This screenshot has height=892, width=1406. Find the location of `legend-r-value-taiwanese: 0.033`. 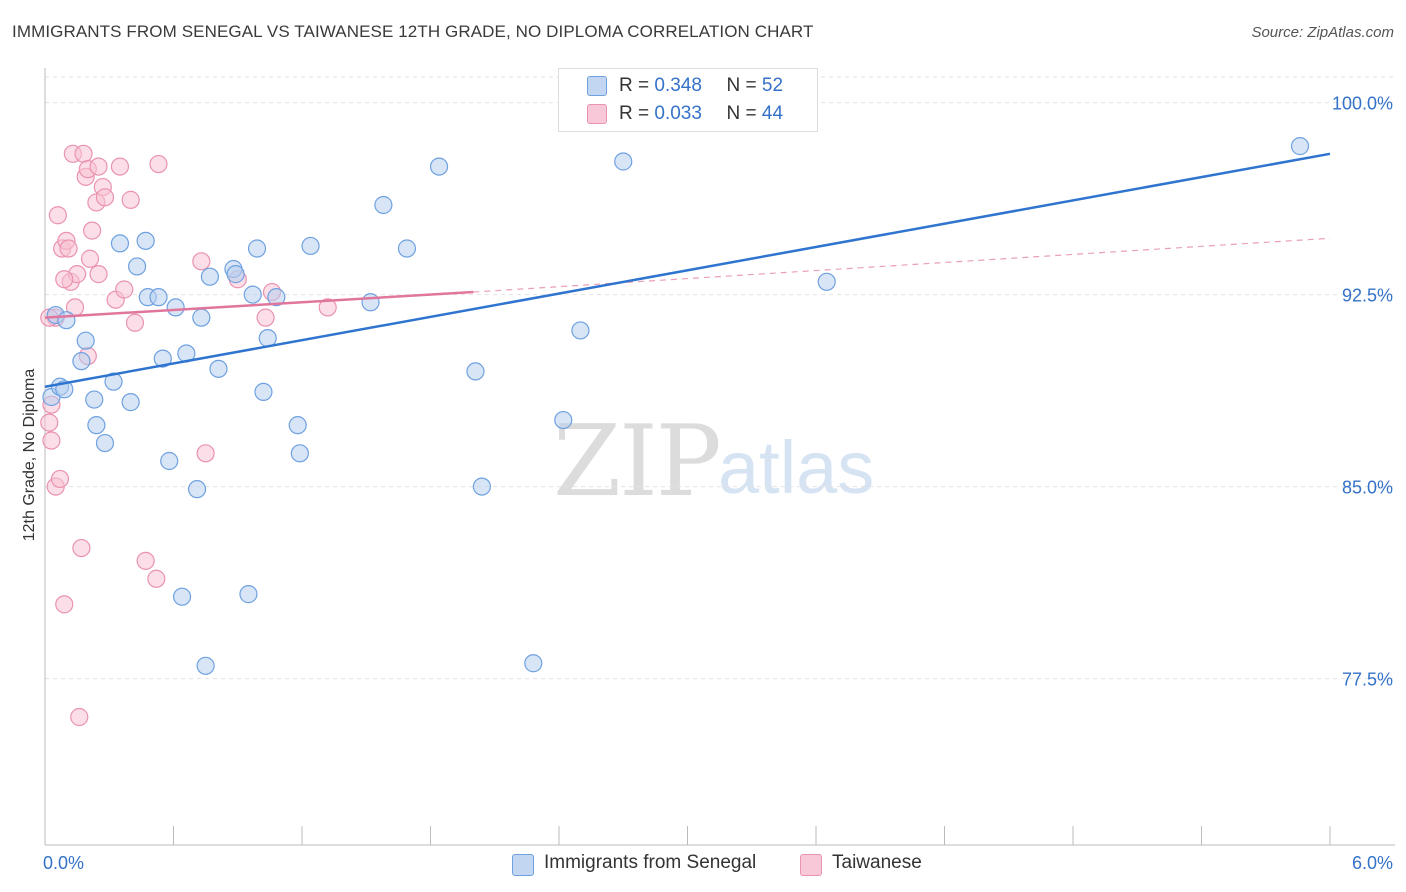

legend-r-value-taiwanese: 0.033 is located at coordinates (678, 113).